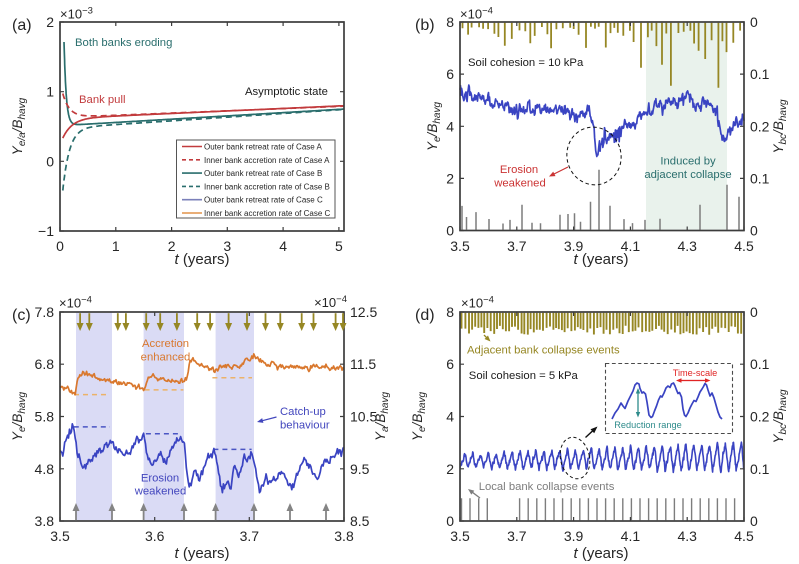 The height and width of the screenshot is (564, 799). I want to click on svg-text: adjacent collapse, so click(687, 175).